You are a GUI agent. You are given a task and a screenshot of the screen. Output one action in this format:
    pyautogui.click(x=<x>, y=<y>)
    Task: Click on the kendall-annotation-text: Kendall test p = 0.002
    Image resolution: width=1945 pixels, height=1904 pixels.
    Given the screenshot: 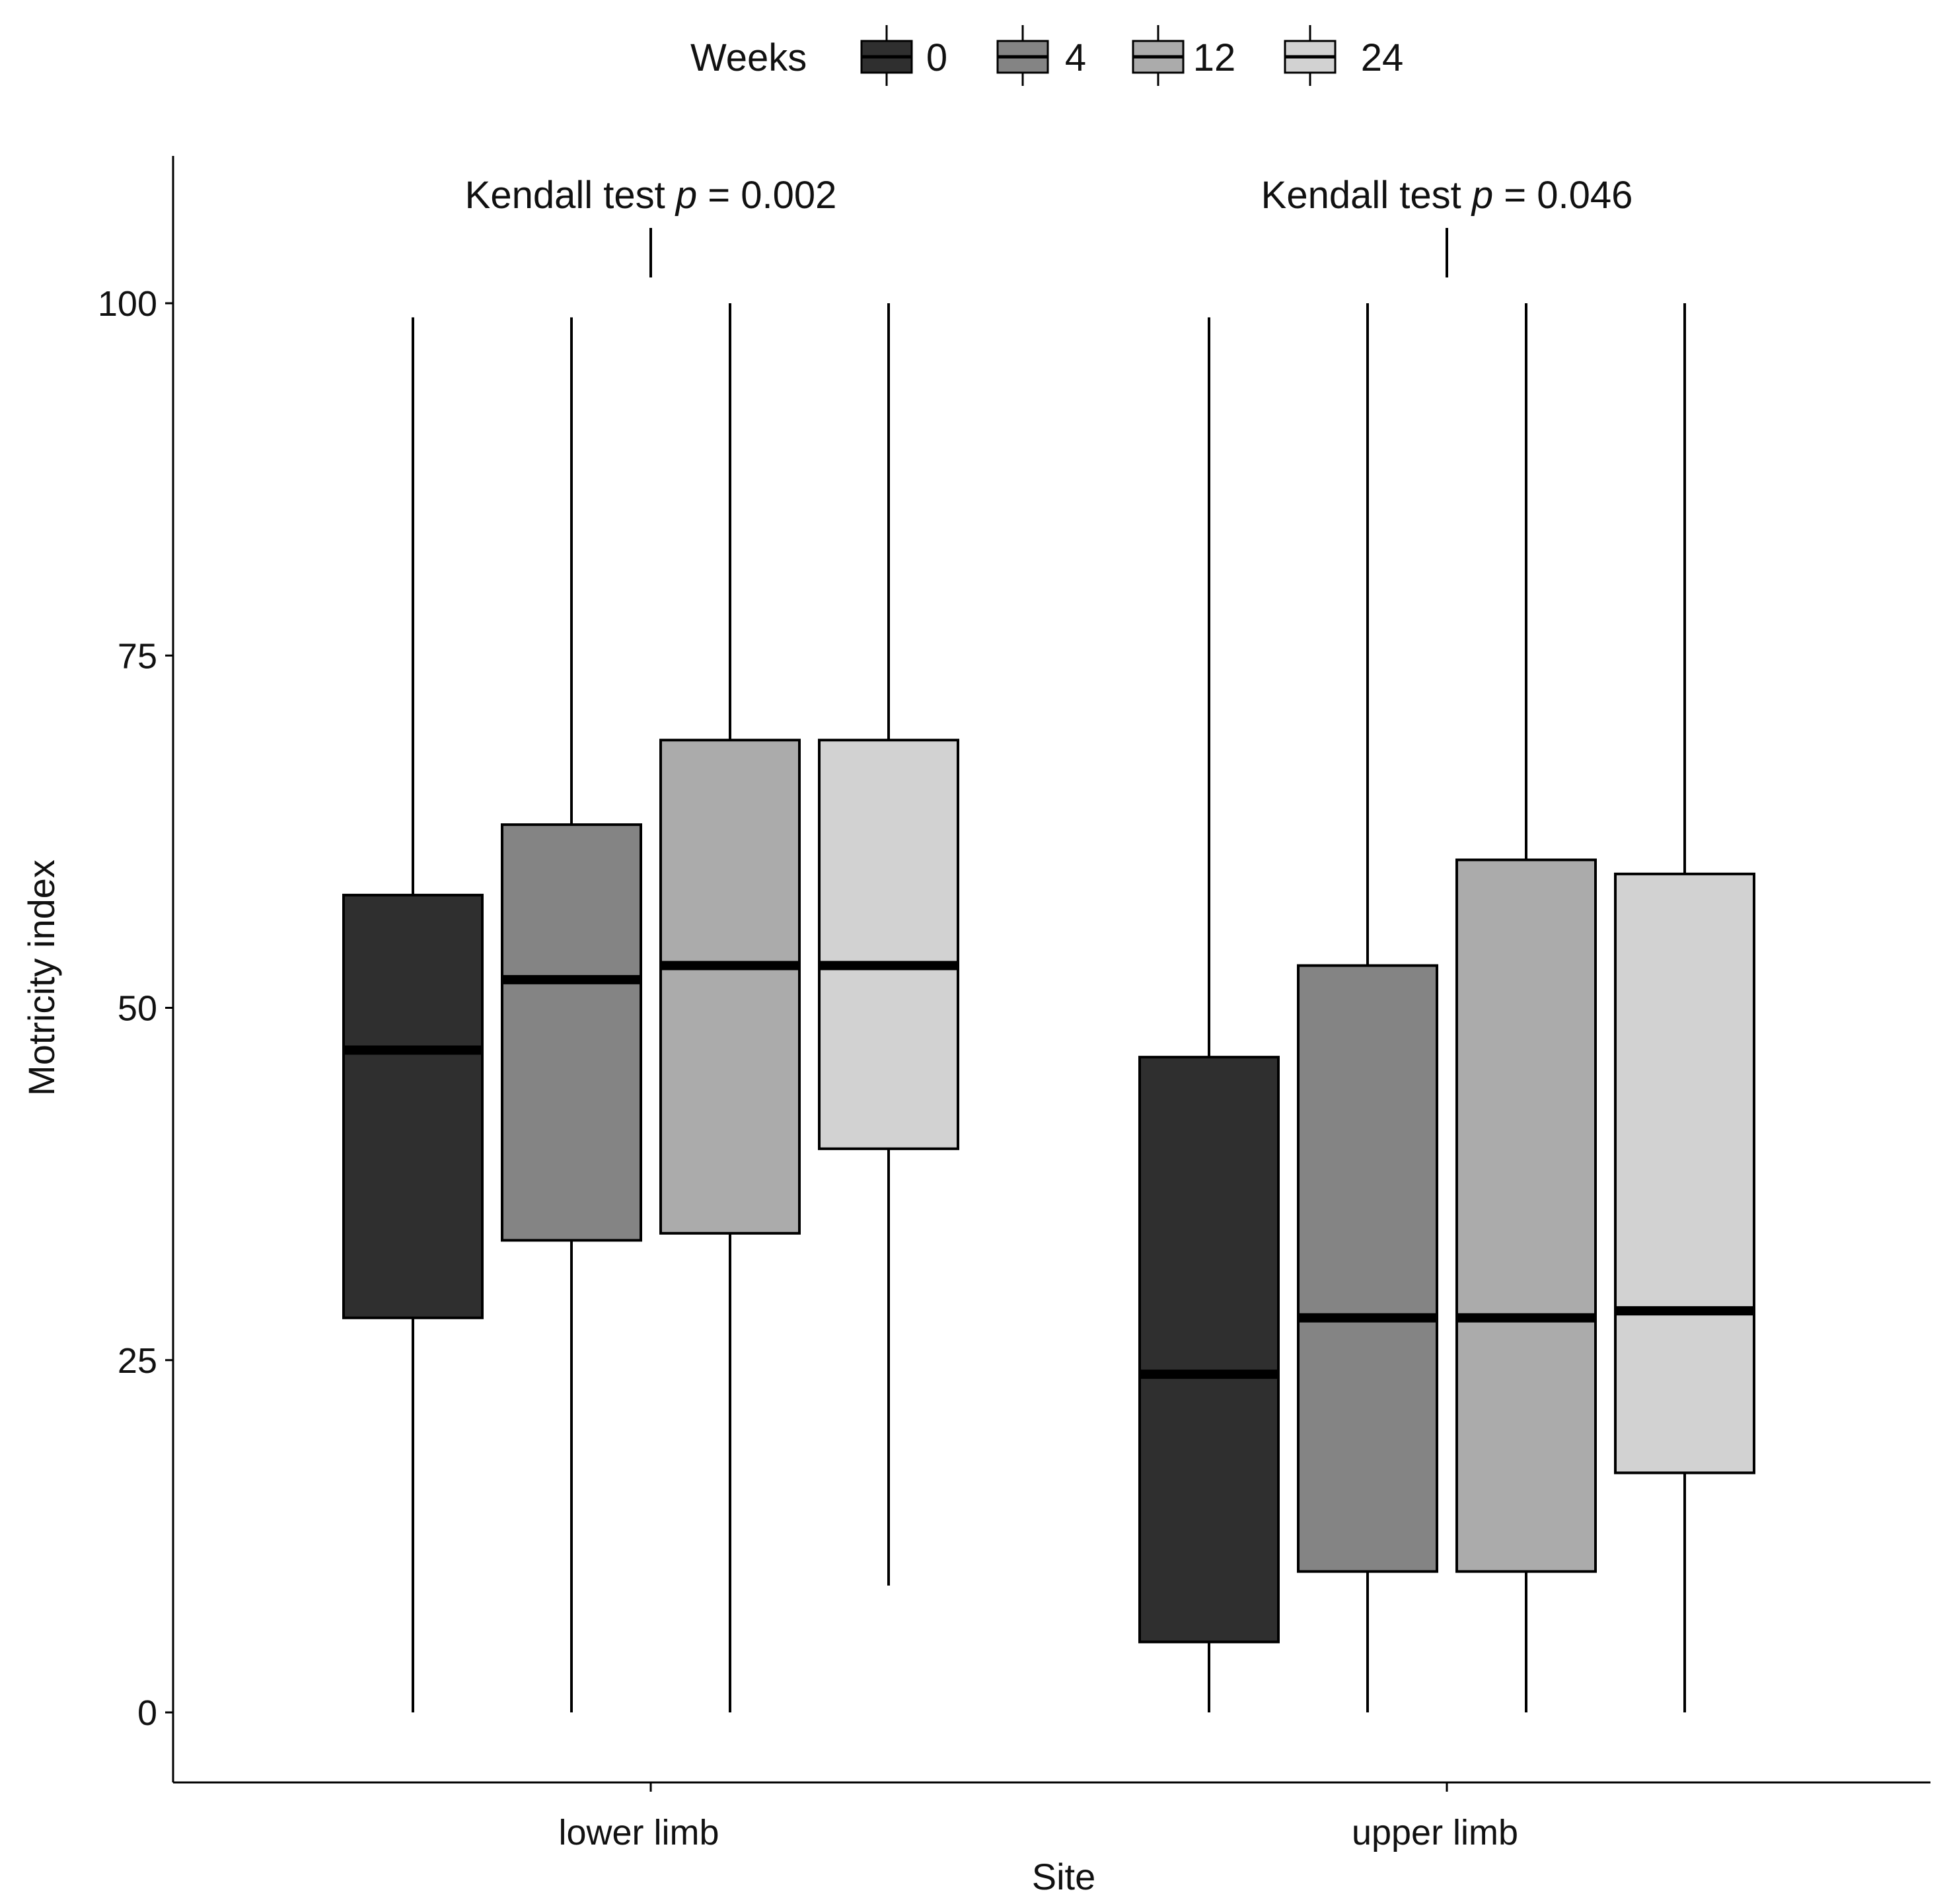 What is the action you would take?
    pyautogui.click(x=651, y=195)
    